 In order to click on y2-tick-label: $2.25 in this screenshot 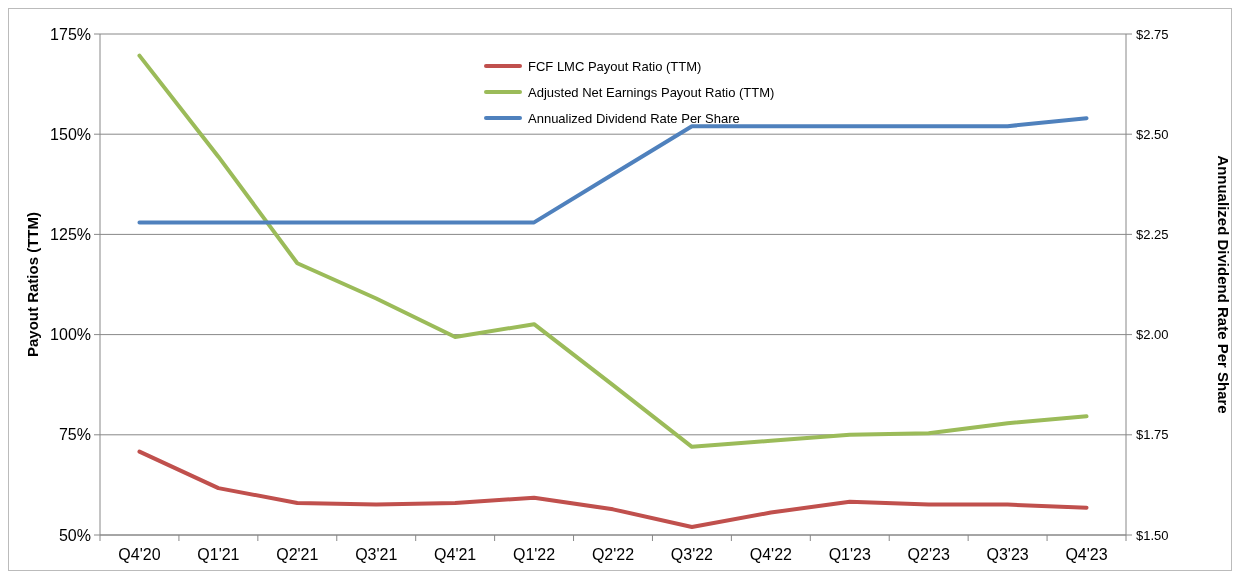, I will do `click(1152, 234)`.